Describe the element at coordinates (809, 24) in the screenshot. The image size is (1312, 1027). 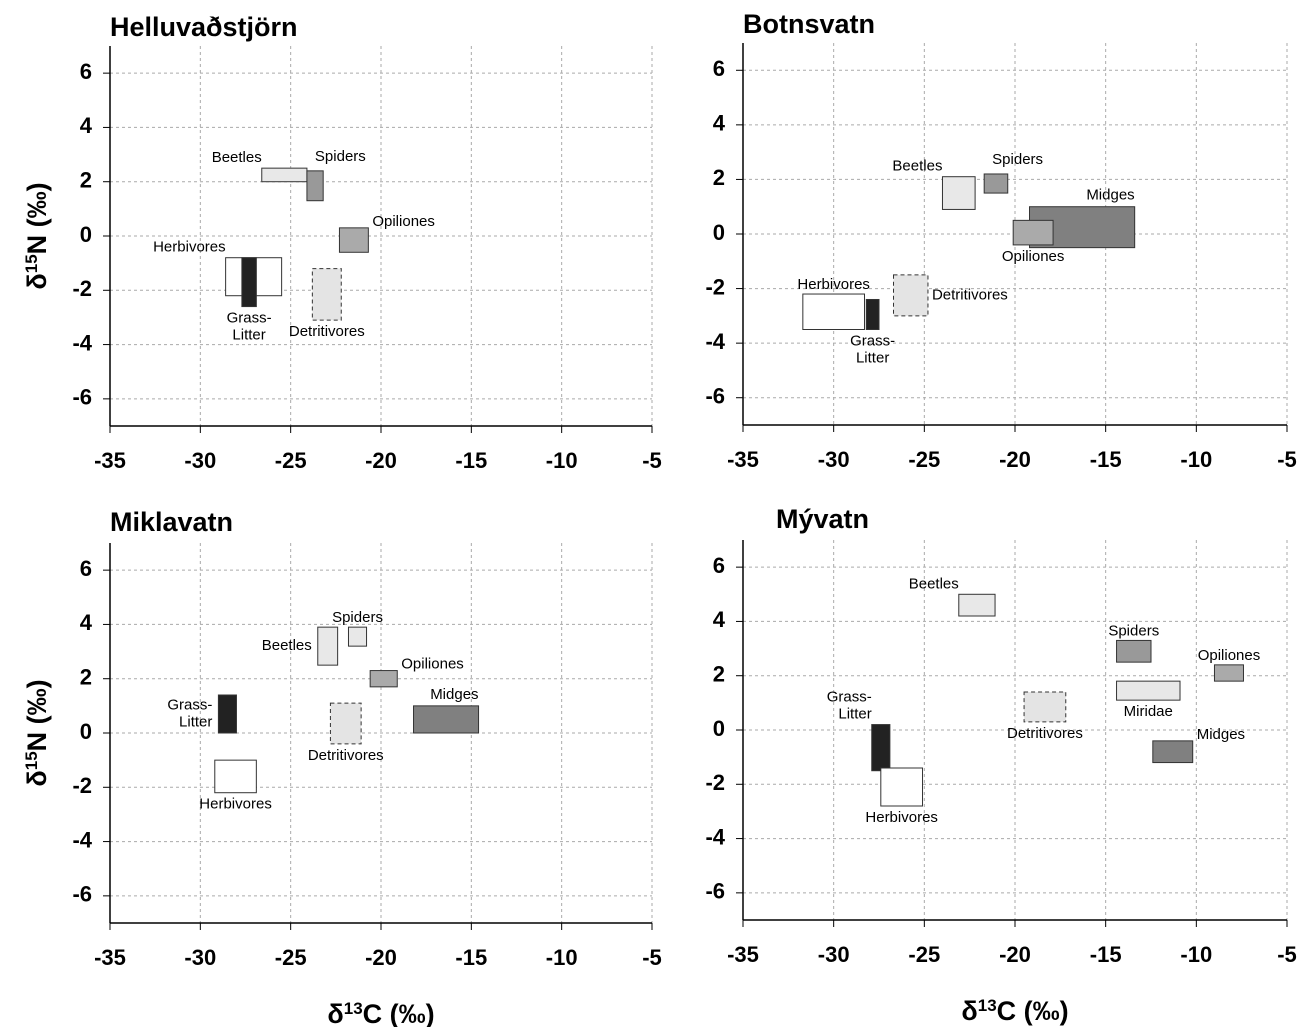
I see `panel-title: Botnsvatn` at that location.